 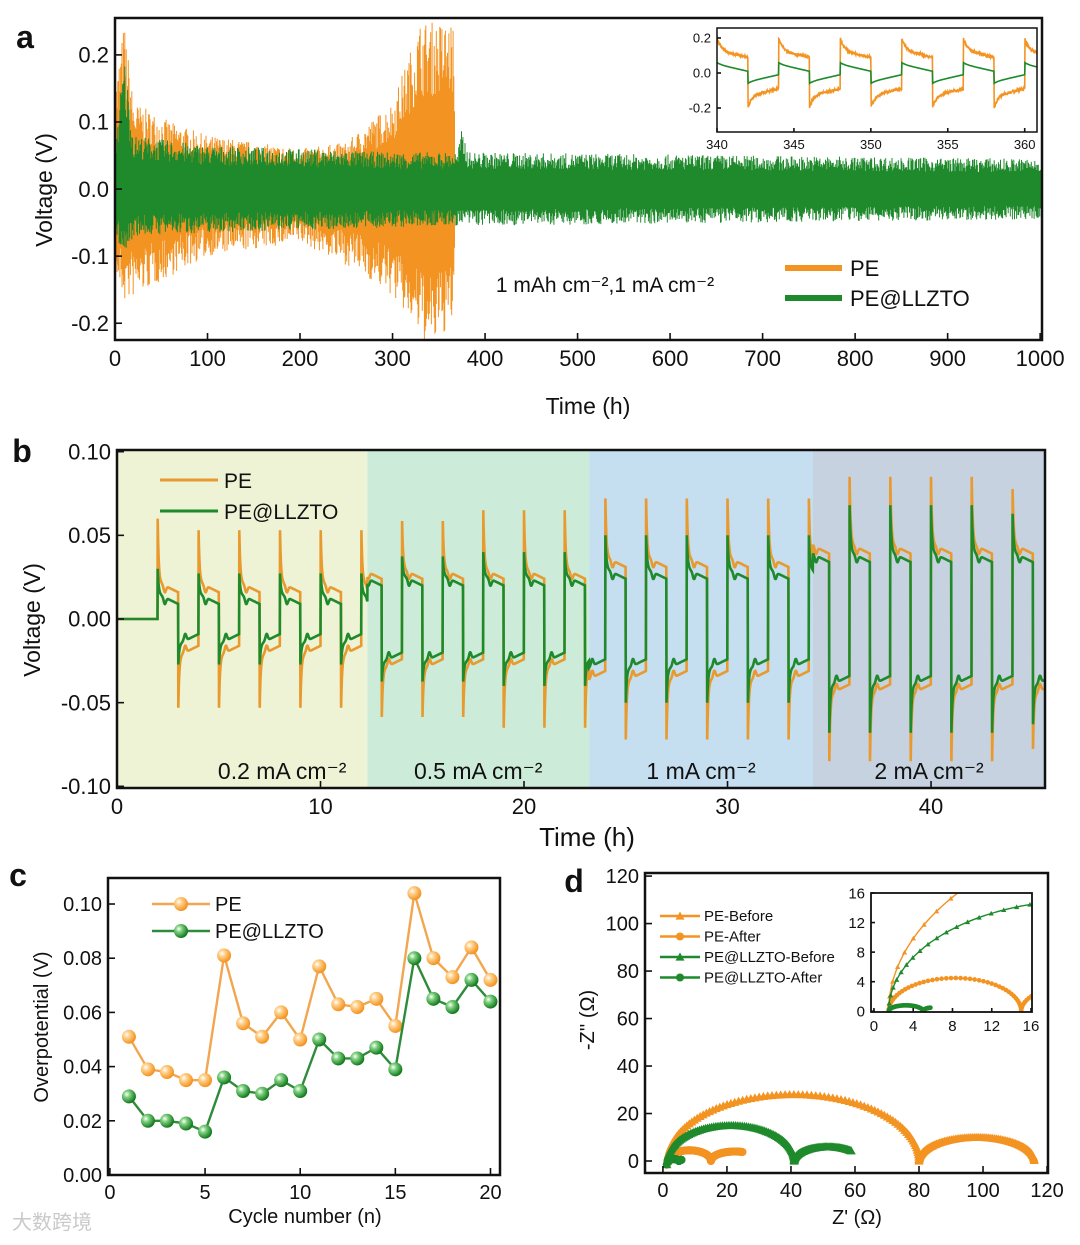 What do you see at coordinates (1046, 1191) in the screenshot?
I see `x-tick-label: 120` at bounding box center [1046, 1191].